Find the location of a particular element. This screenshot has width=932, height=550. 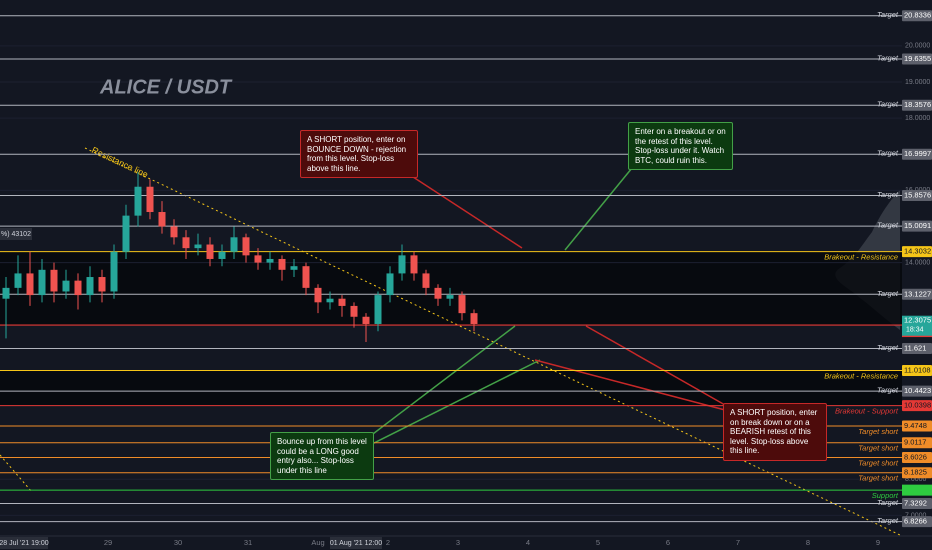

level-price-text: 6.8266 is located at coordinates (915, 521).